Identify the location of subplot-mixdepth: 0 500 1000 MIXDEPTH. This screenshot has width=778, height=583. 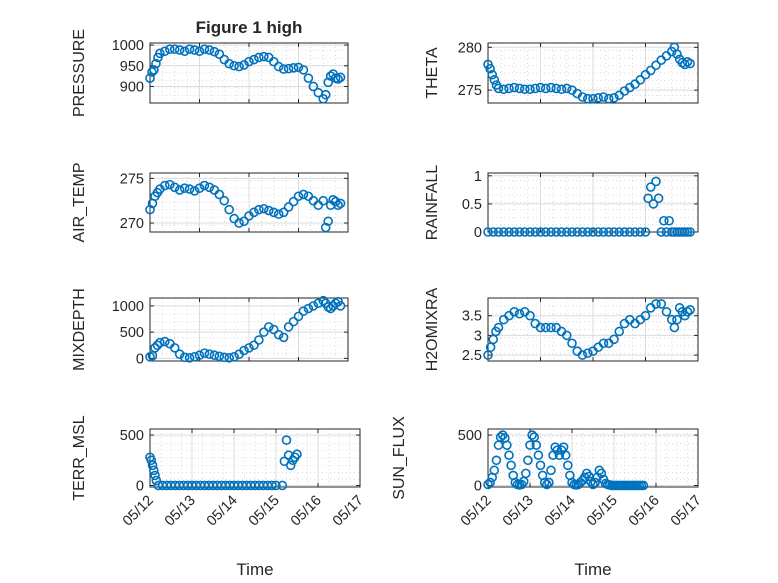
(210, 329).